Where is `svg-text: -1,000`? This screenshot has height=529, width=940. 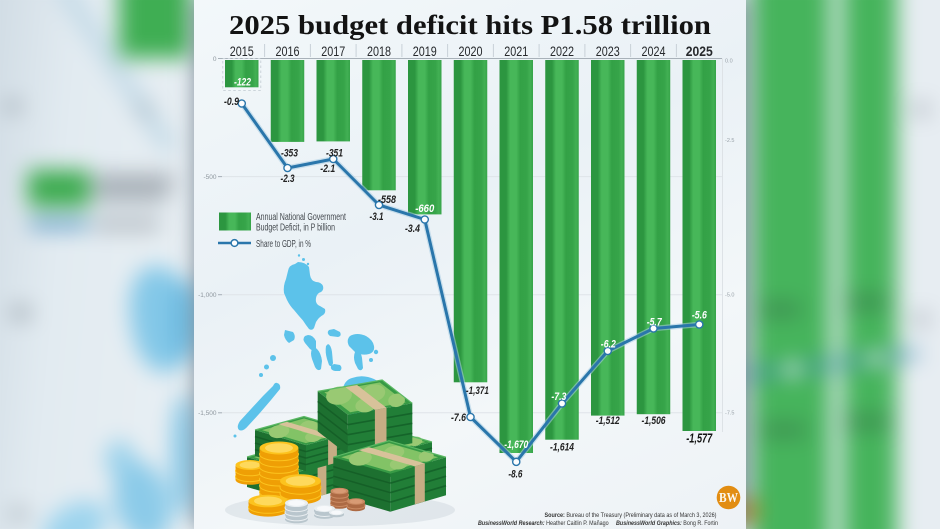
svg-text: -1,000 is located at coordinates (207, 295).